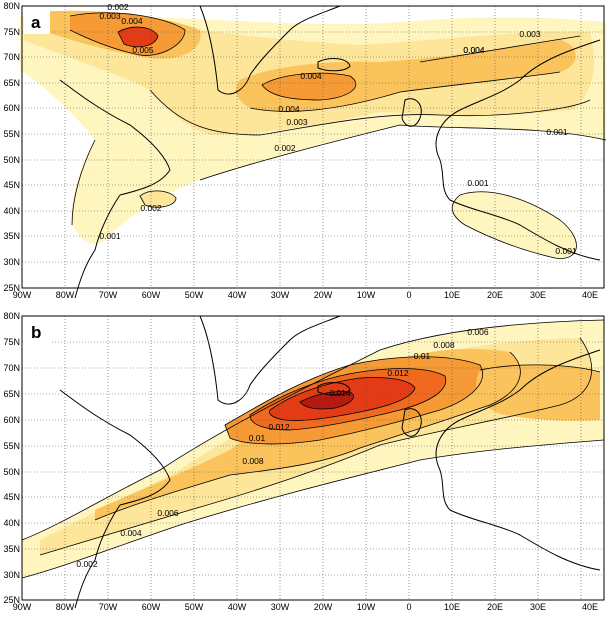 The height and width of the screenshot is (618, 608). I want to click on lon-tick-a: 70W, so click(108, 295).